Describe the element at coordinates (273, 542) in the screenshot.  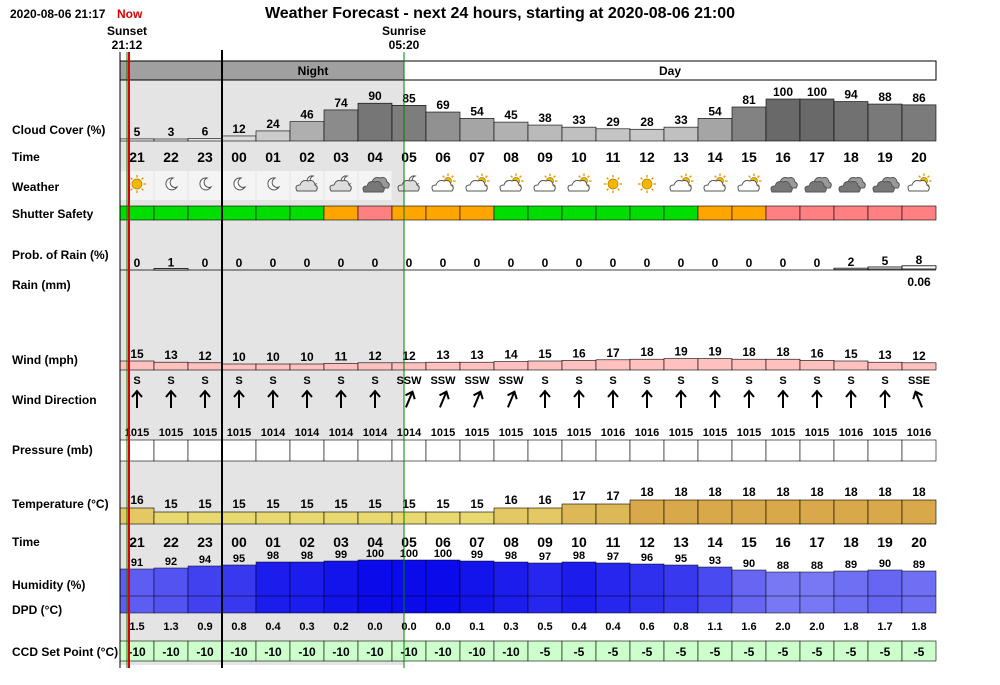
I see `time-label: 01` at that location.